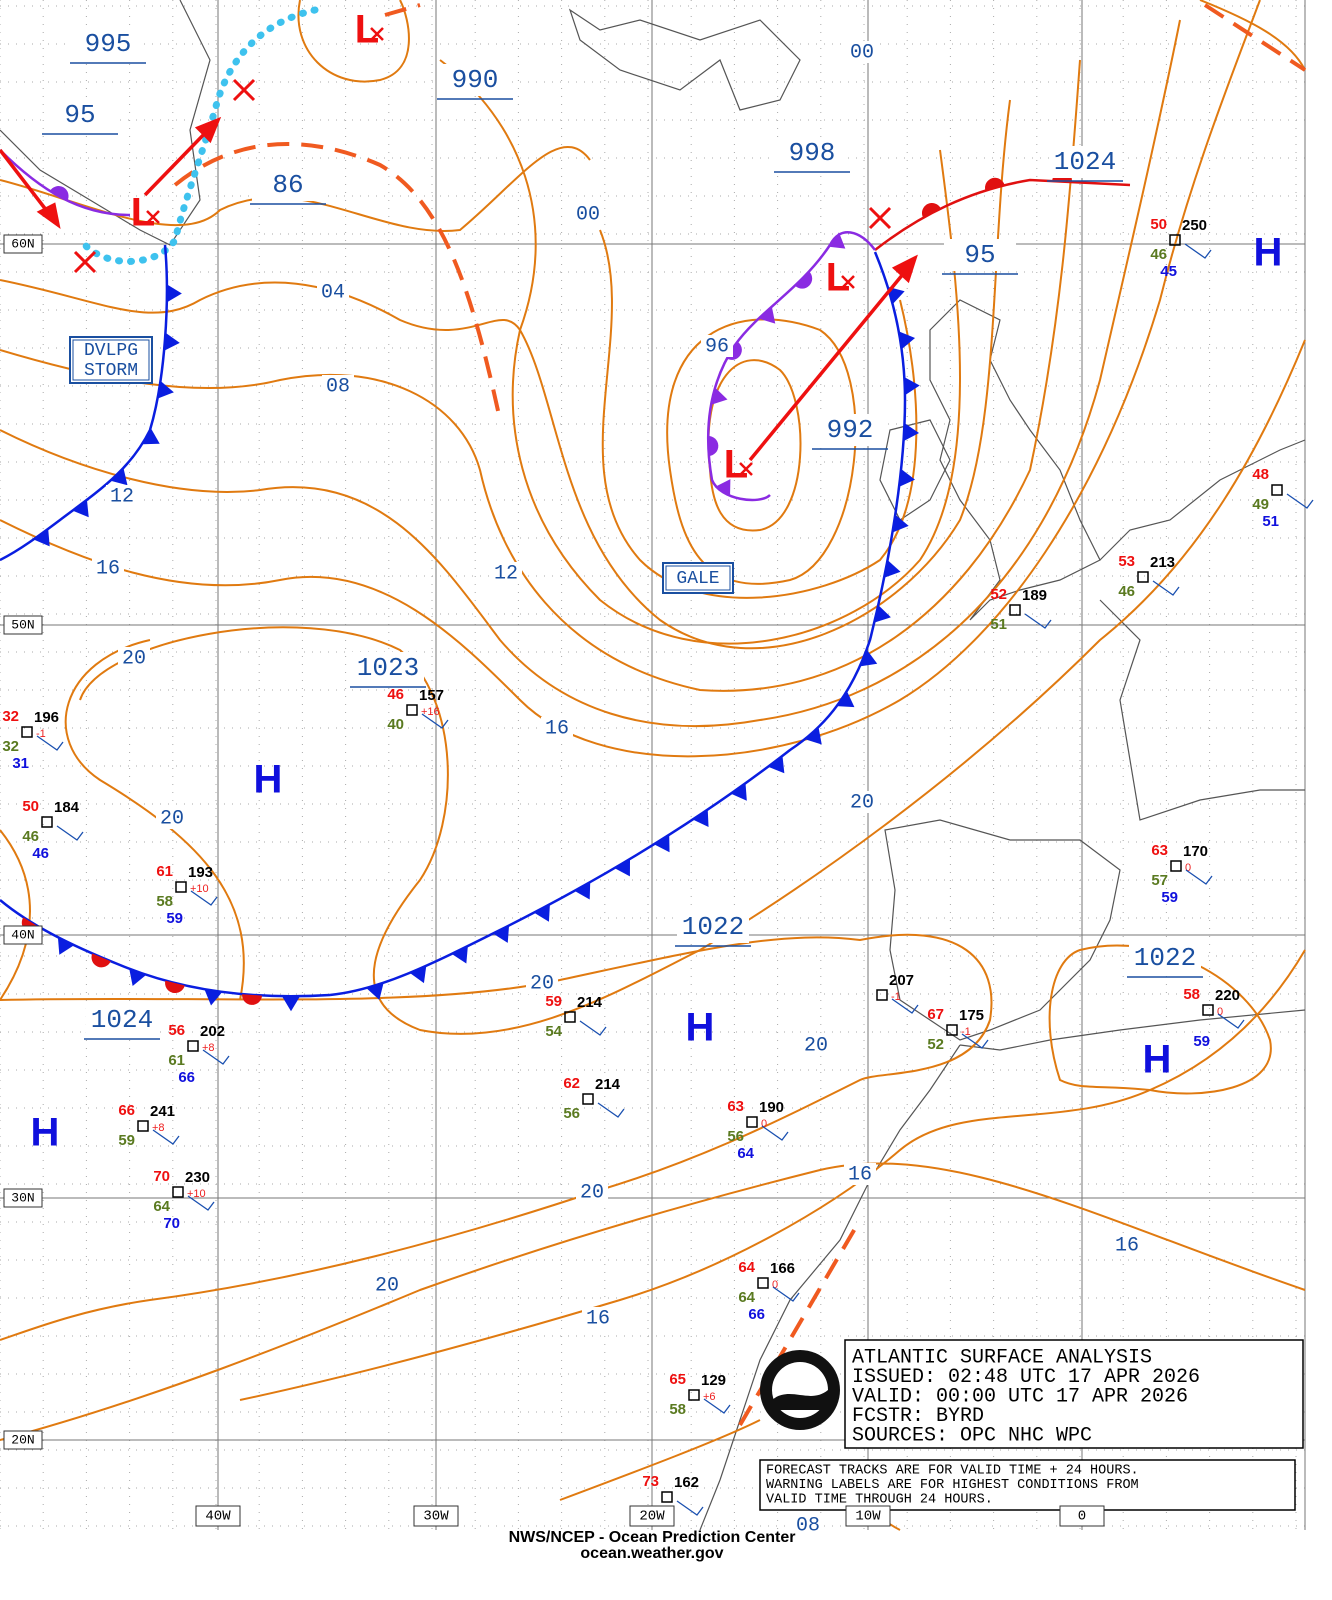  What do you see at coordinates (1195, 851) in the screenshot?
I see `station-pressure: 170` at bounding box center [1195, 851].